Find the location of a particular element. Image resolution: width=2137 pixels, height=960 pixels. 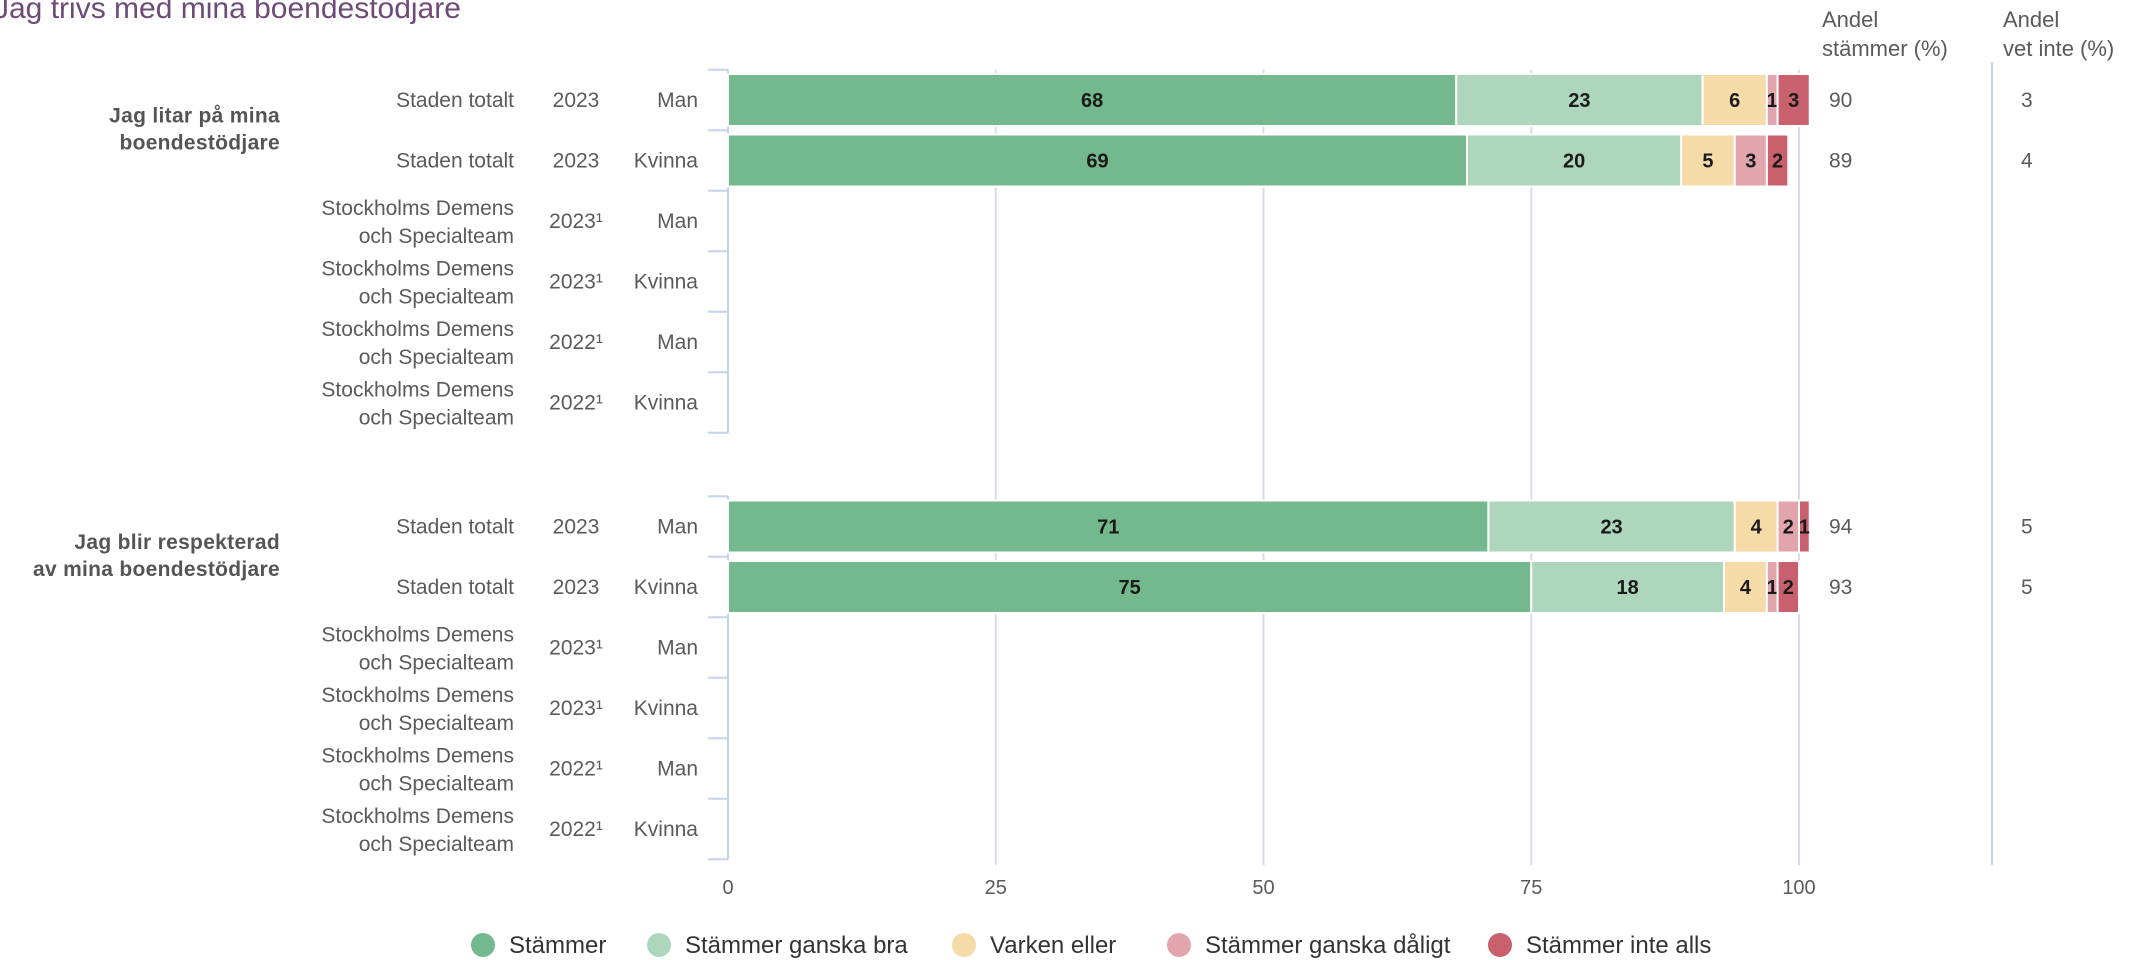

legend-item: Stämmer is located at coordinates (538, 945).